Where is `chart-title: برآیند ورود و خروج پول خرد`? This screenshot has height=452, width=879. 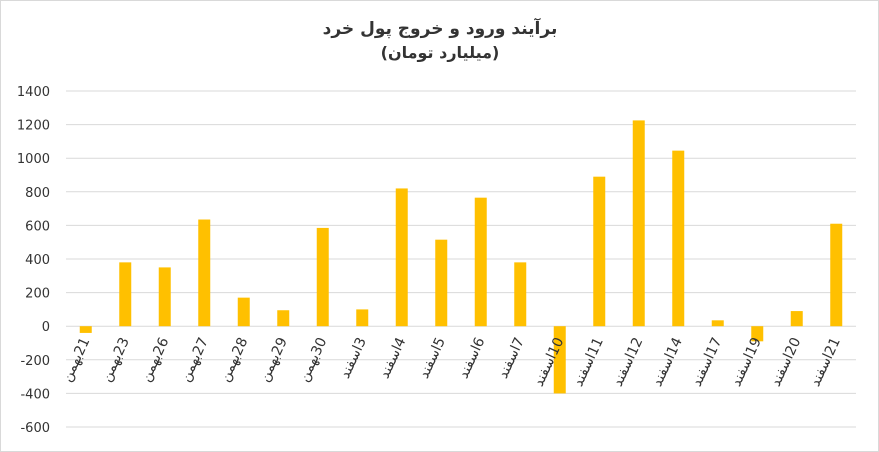
chart-title: برآیند ورود و خروج پول خرد is located at coordinates (440, 28).